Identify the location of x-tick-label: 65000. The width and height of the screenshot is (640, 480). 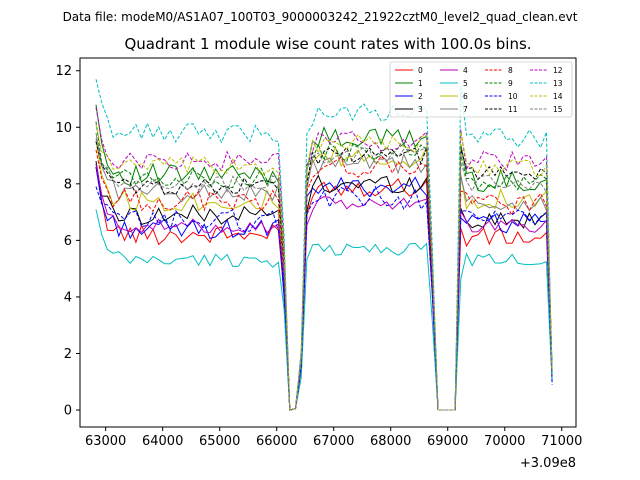
(219, 441).